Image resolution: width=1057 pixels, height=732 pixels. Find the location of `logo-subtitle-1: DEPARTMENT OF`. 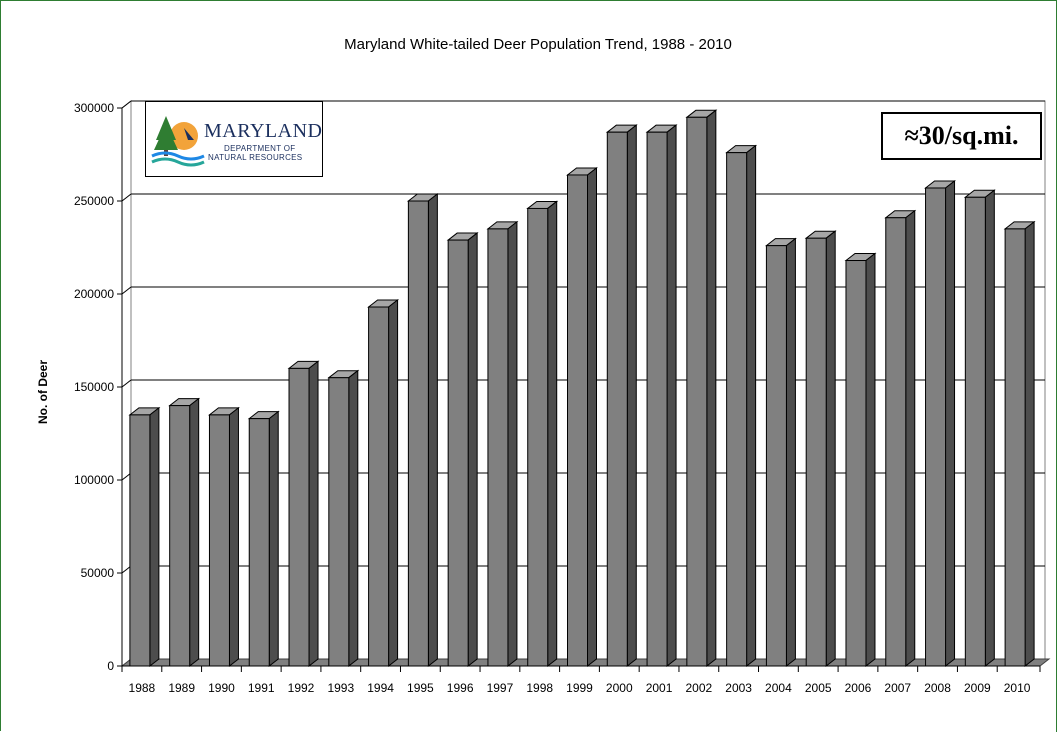

logo-subtitle-1: DEPARTMENT OF is located at coordinates (260, 148).